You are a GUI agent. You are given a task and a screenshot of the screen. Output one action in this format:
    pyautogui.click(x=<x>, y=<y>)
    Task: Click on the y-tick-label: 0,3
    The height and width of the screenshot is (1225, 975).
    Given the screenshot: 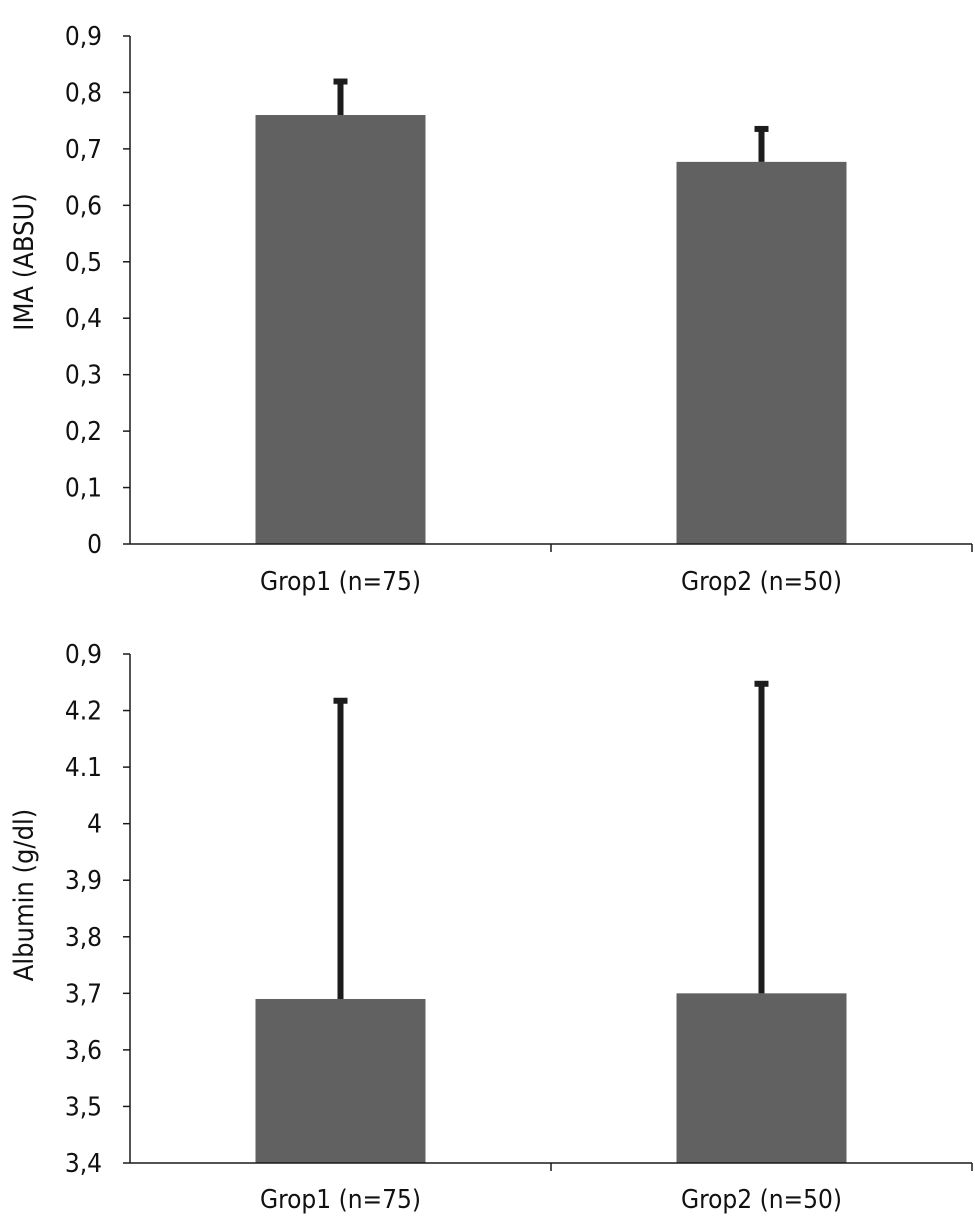 What is the action you would take?
    pyautogui.click(x=83, y=376)
    